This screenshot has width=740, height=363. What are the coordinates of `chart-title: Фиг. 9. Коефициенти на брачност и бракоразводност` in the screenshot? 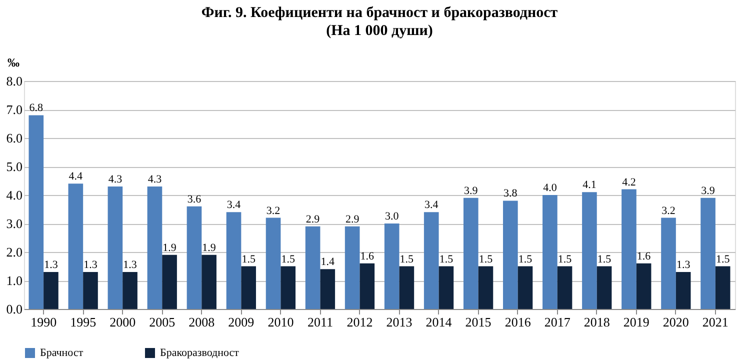 It's located at (379, 13).